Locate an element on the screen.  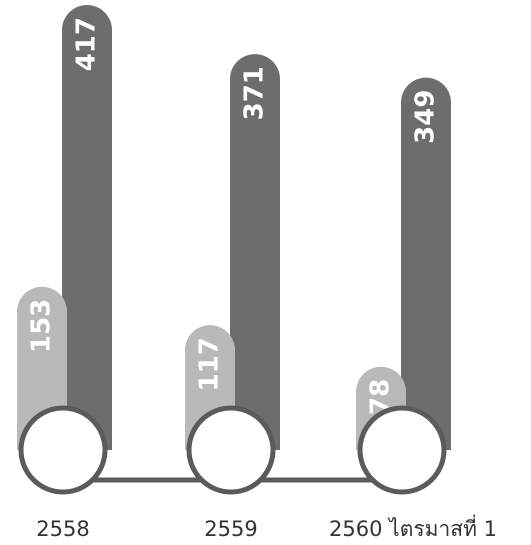
category-label: 2558 is located at coordinates (62, 529).